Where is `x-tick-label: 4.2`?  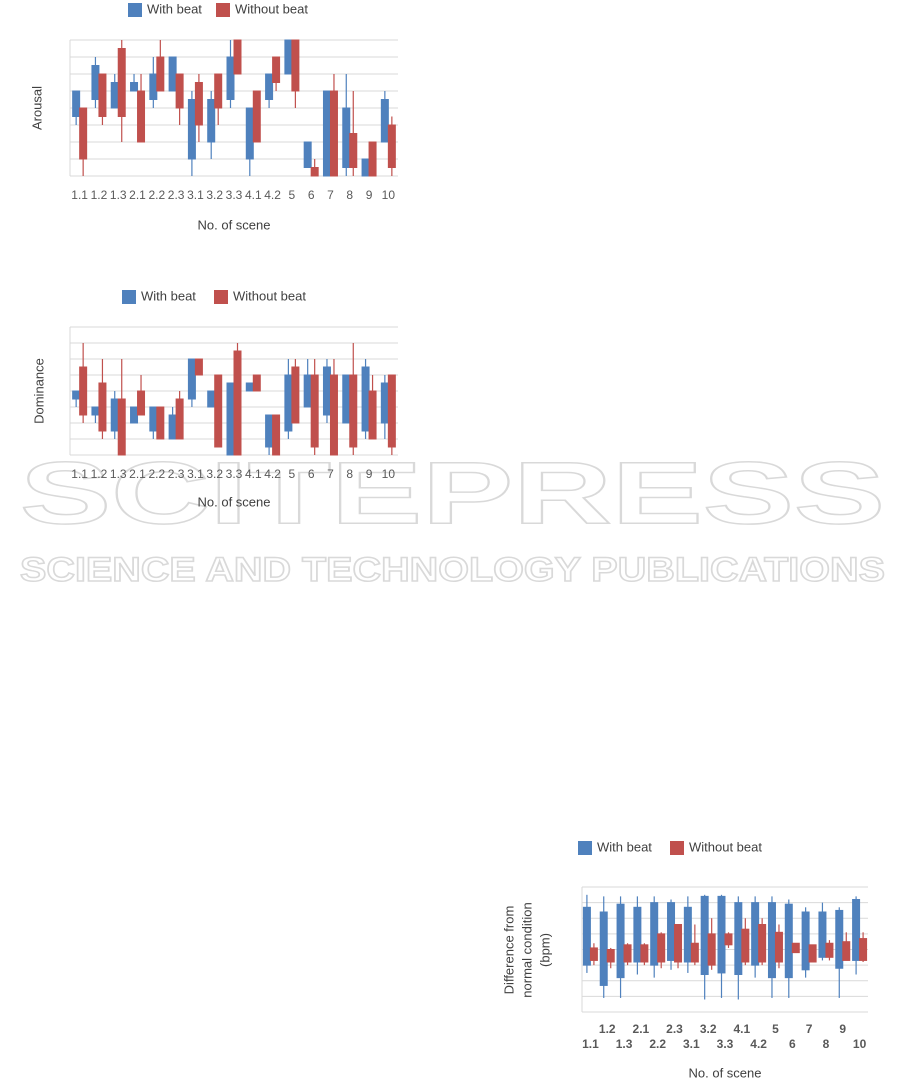 x-tick-label: 4.2 is located at coordinates (272, 195).